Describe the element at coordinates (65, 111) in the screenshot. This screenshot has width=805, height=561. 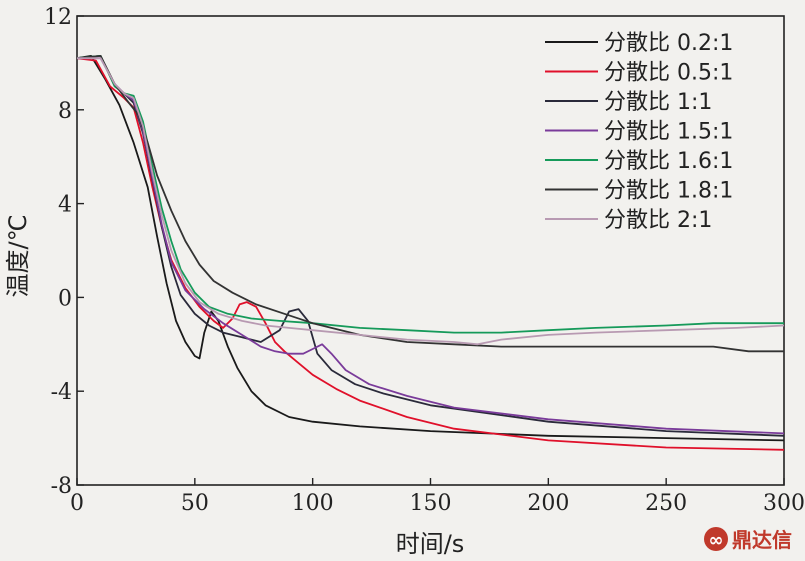
I see `y-tick-label: 8` at that location.